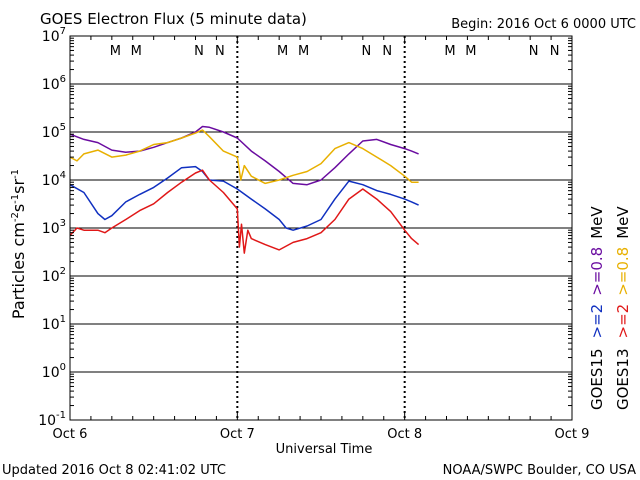  Describe the element at coordinates (54, 371) in the screenshot. I see `y-tick-label: 10⁰` at that location.